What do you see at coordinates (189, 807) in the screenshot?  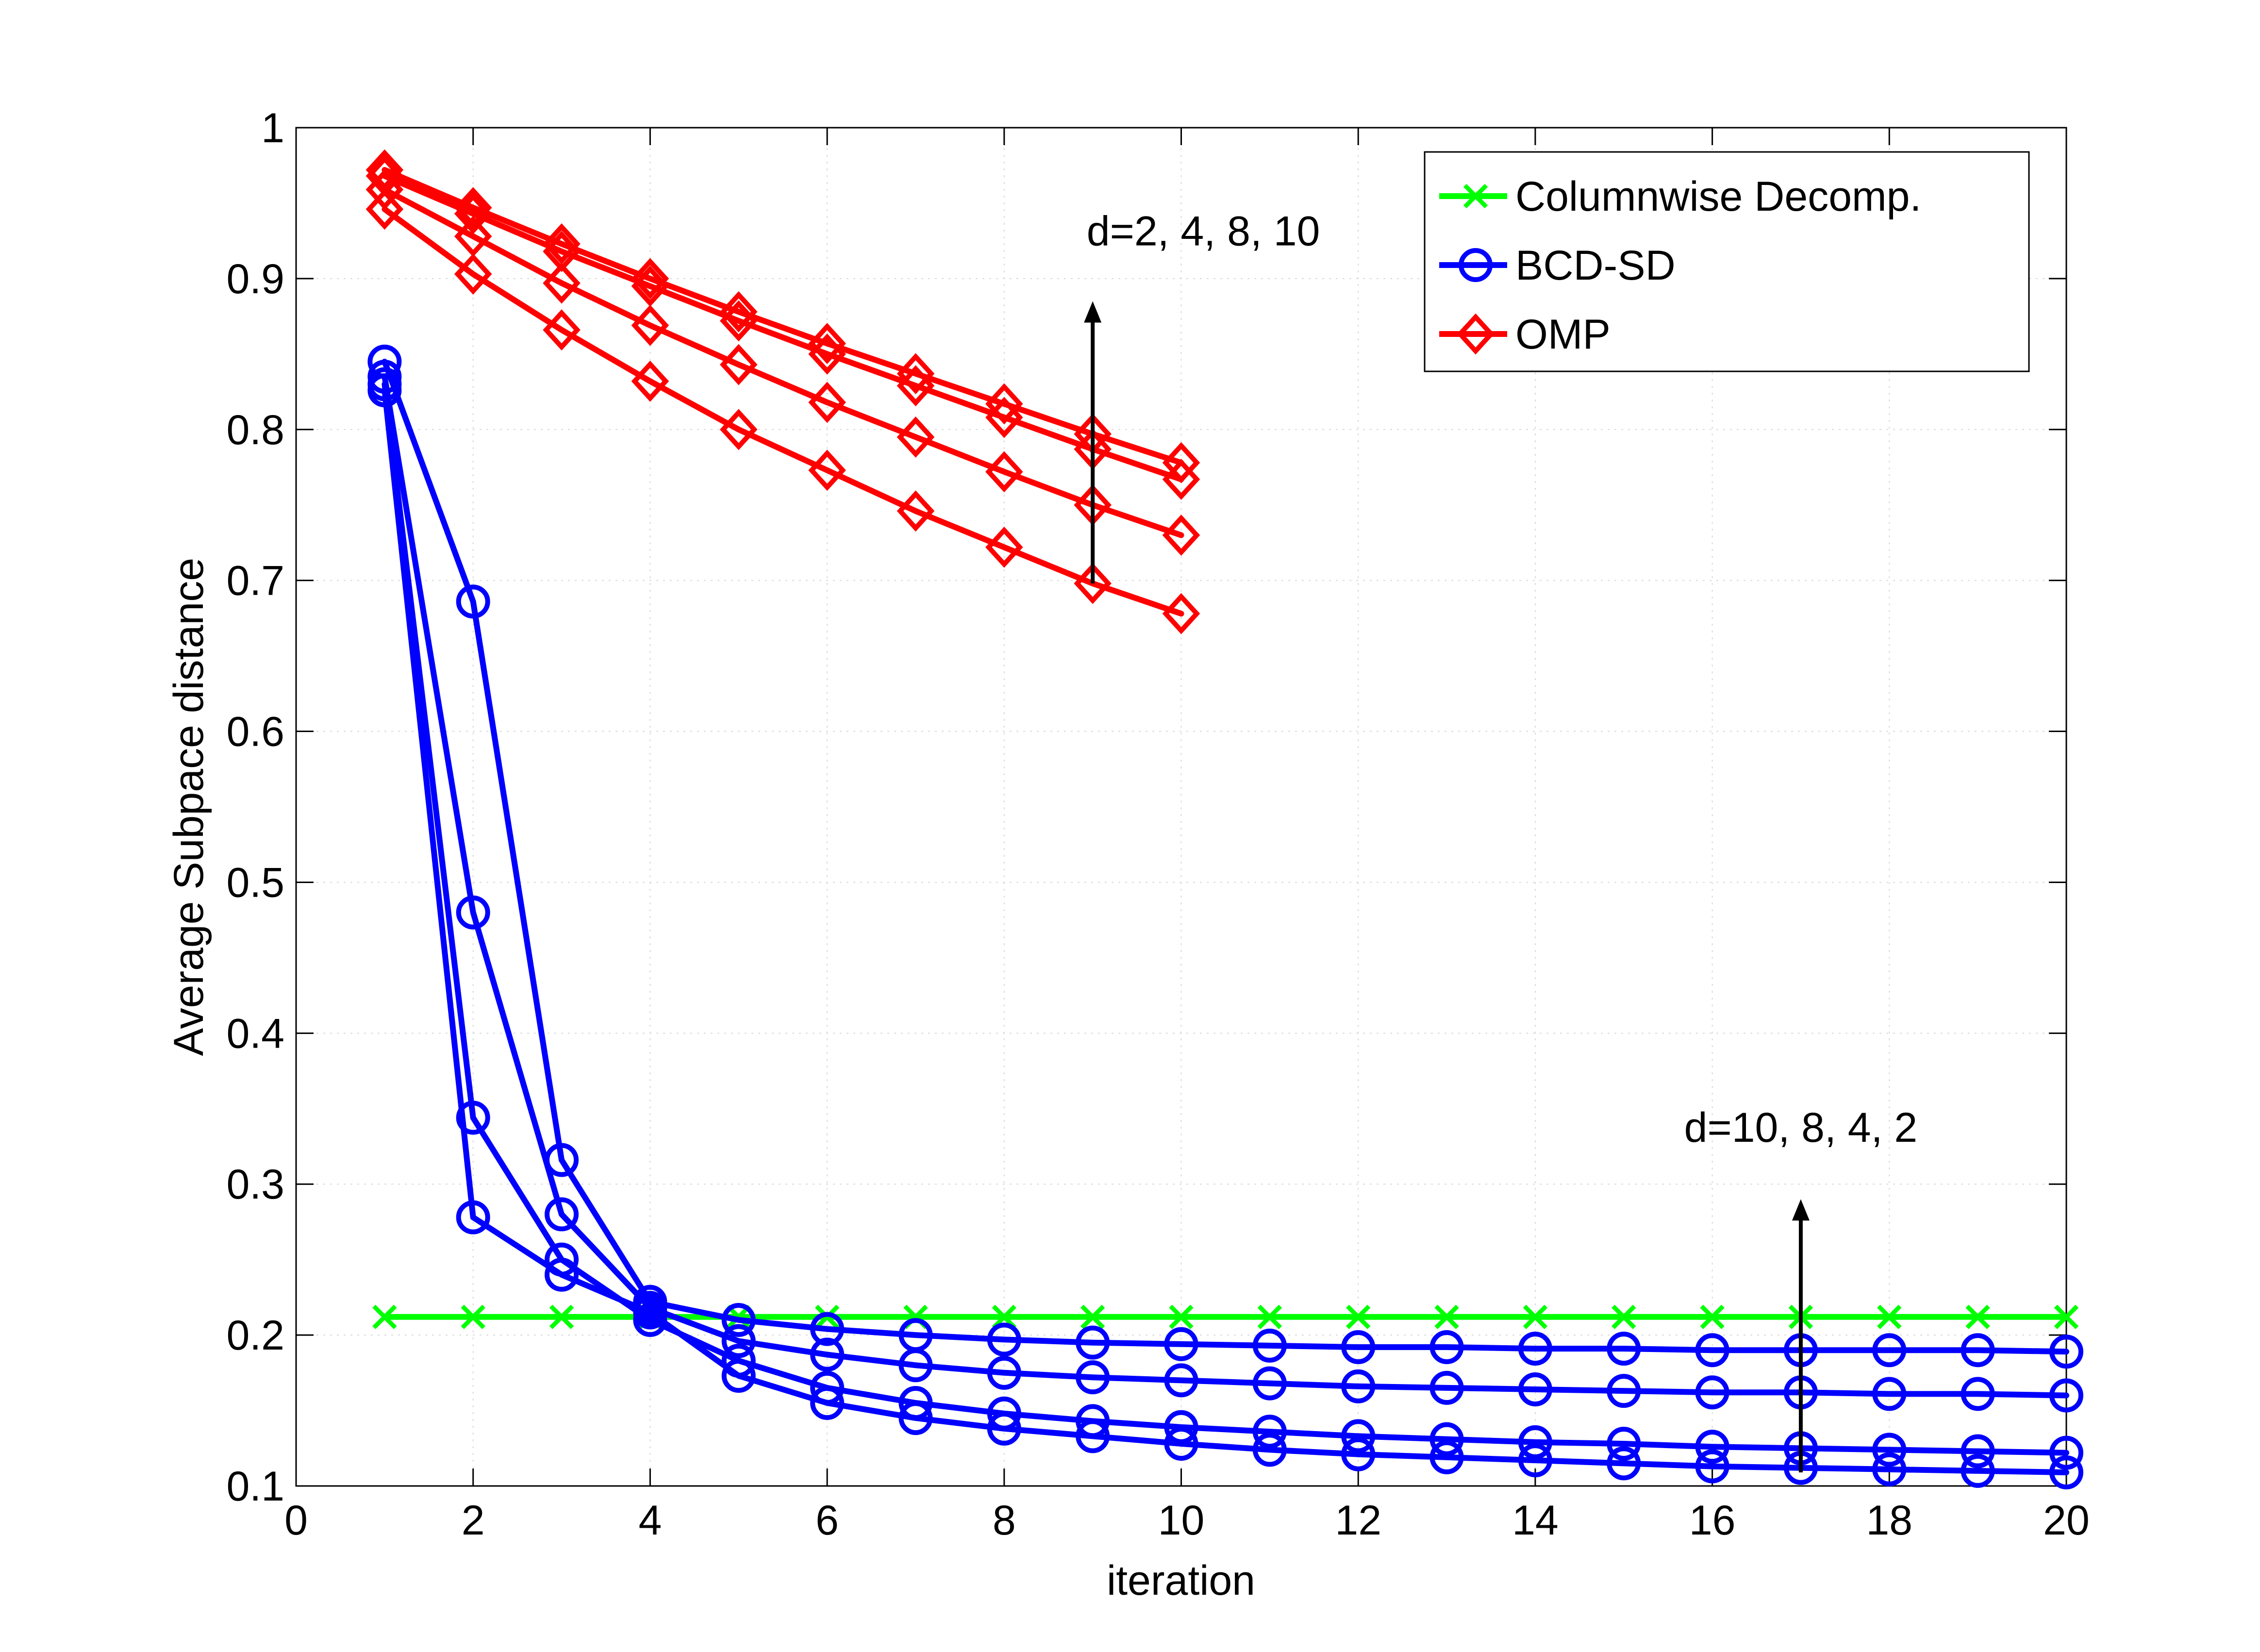 I see `y-axis-label: Average Subpace distance` at bounding box center [189, 807].